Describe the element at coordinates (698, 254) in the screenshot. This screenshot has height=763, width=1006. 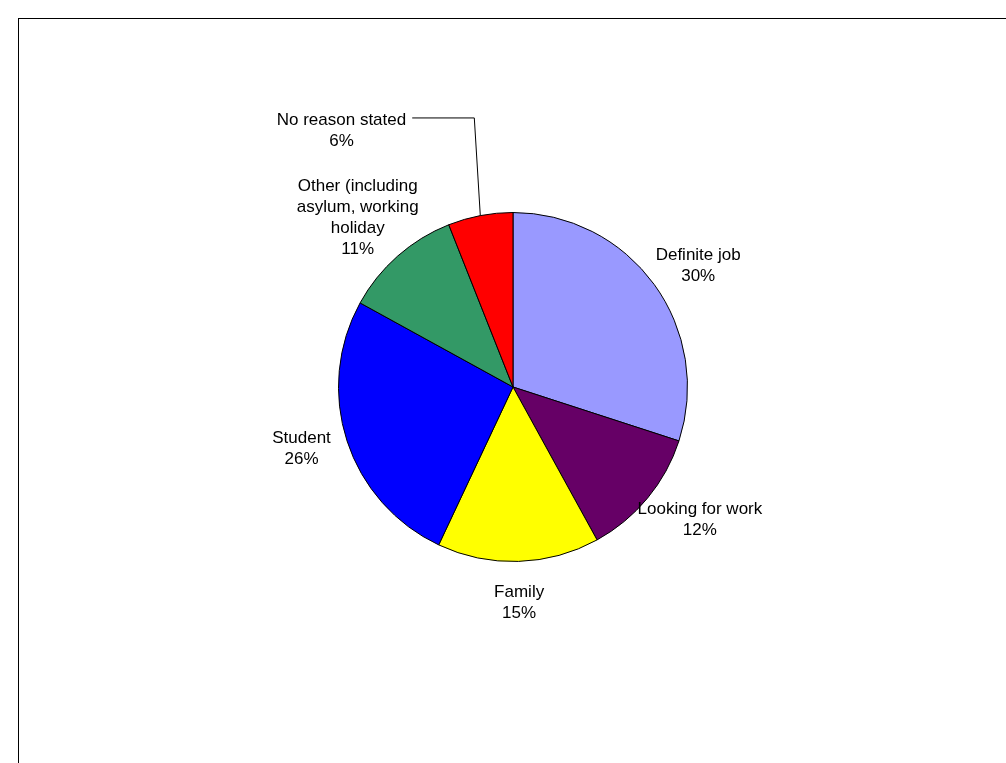
I see `slice-label: Definite job` at that location.